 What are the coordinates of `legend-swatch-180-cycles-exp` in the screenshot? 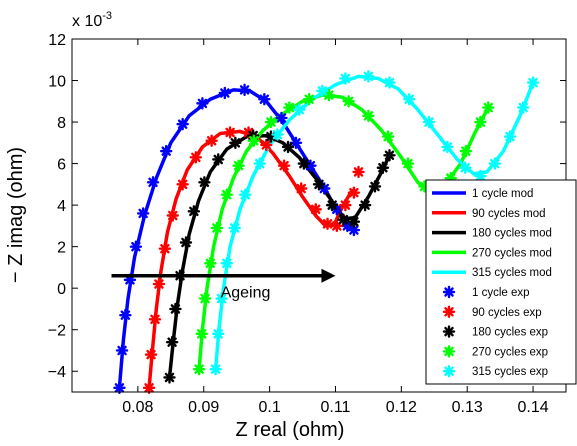 It's located at (449, 331).